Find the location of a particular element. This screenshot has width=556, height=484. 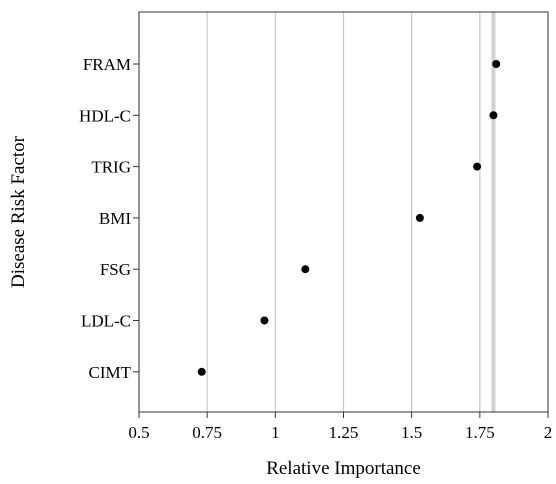

x-tick-label: 1.5 is located at coordinates (411, 432).